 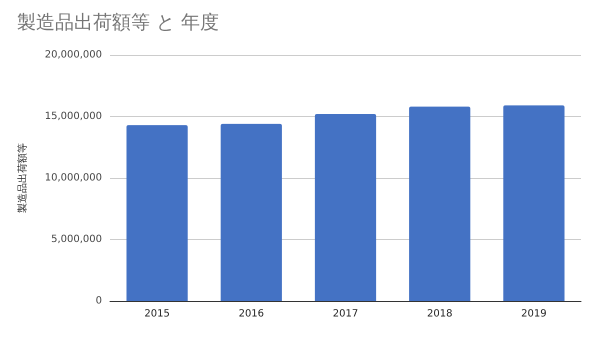 What do you see at coordinates (73, 178) in the screenshot?
I see `y-tick-label: 10,000,000` at bounding box center [73, 178].